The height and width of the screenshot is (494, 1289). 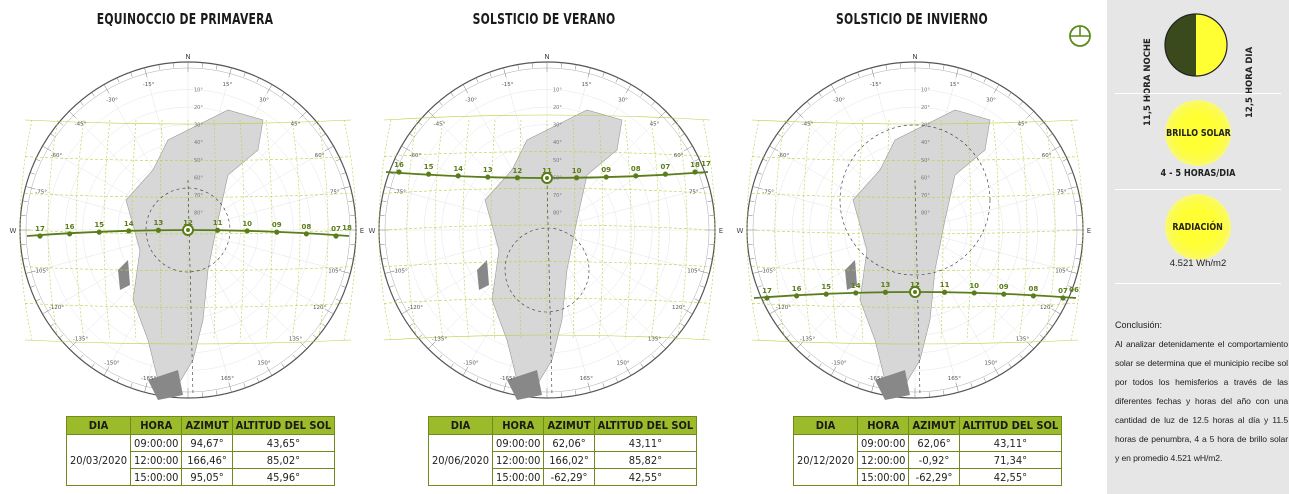 What do you see at coordinates (81, 125) in the screenshot?
I see `azimuth-label: -45°` at bounding box center [81, 125].